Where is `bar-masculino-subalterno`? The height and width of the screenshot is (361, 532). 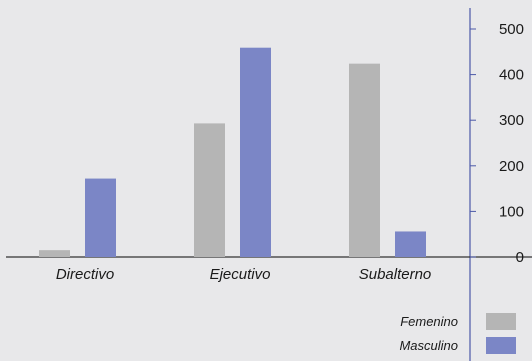 bar-masculino-subalterno is located at coordinates (410, 244).